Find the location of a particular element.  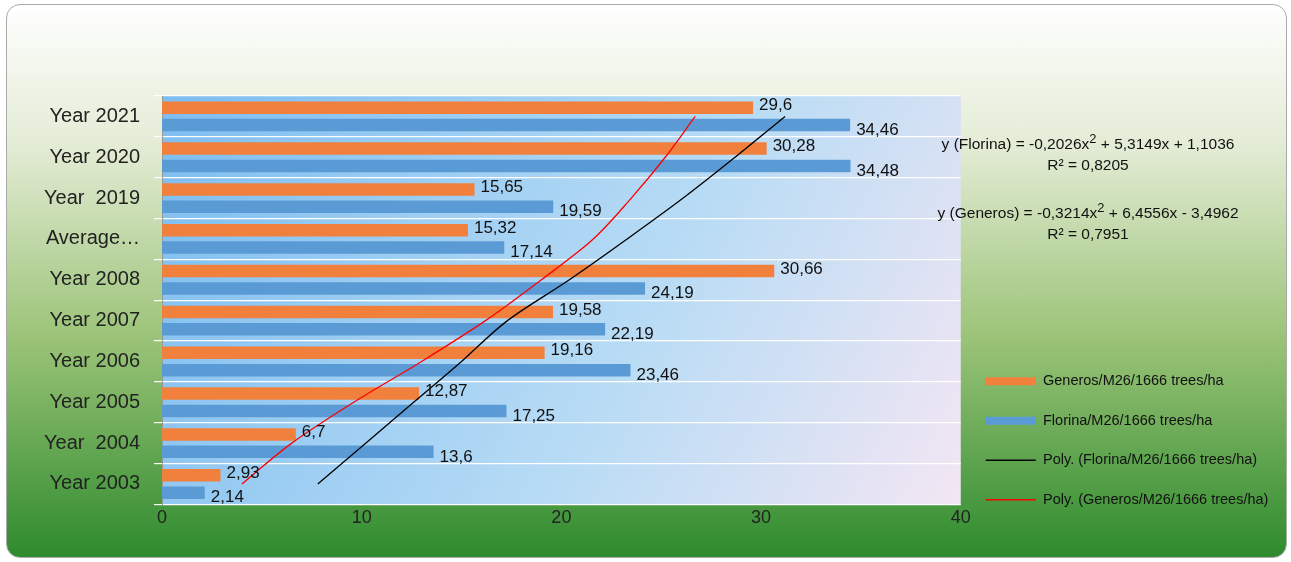

data-label: 24,19 is located at coordinates (672, 293).